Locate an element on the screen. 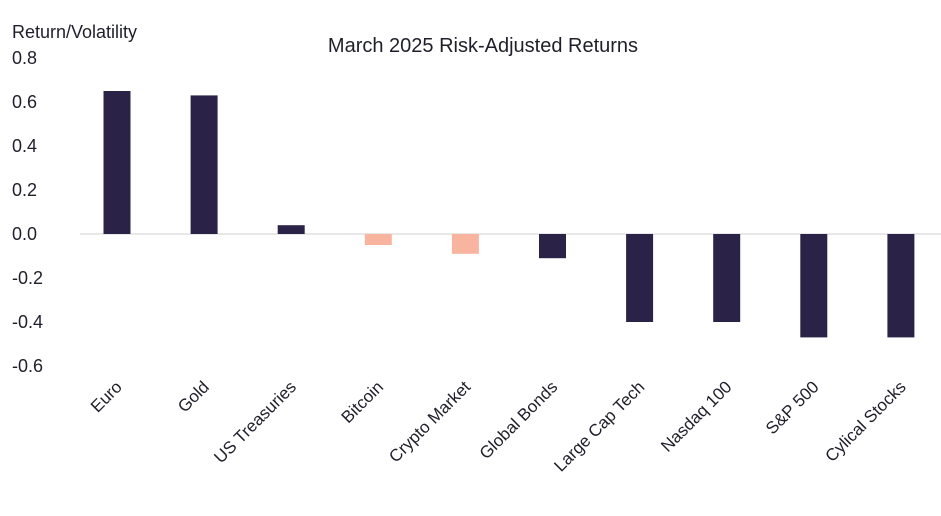 The width and height of the screenshot is (941, 516). x-tick-label: Large Cap Tech is located at coordinates (599, 426).